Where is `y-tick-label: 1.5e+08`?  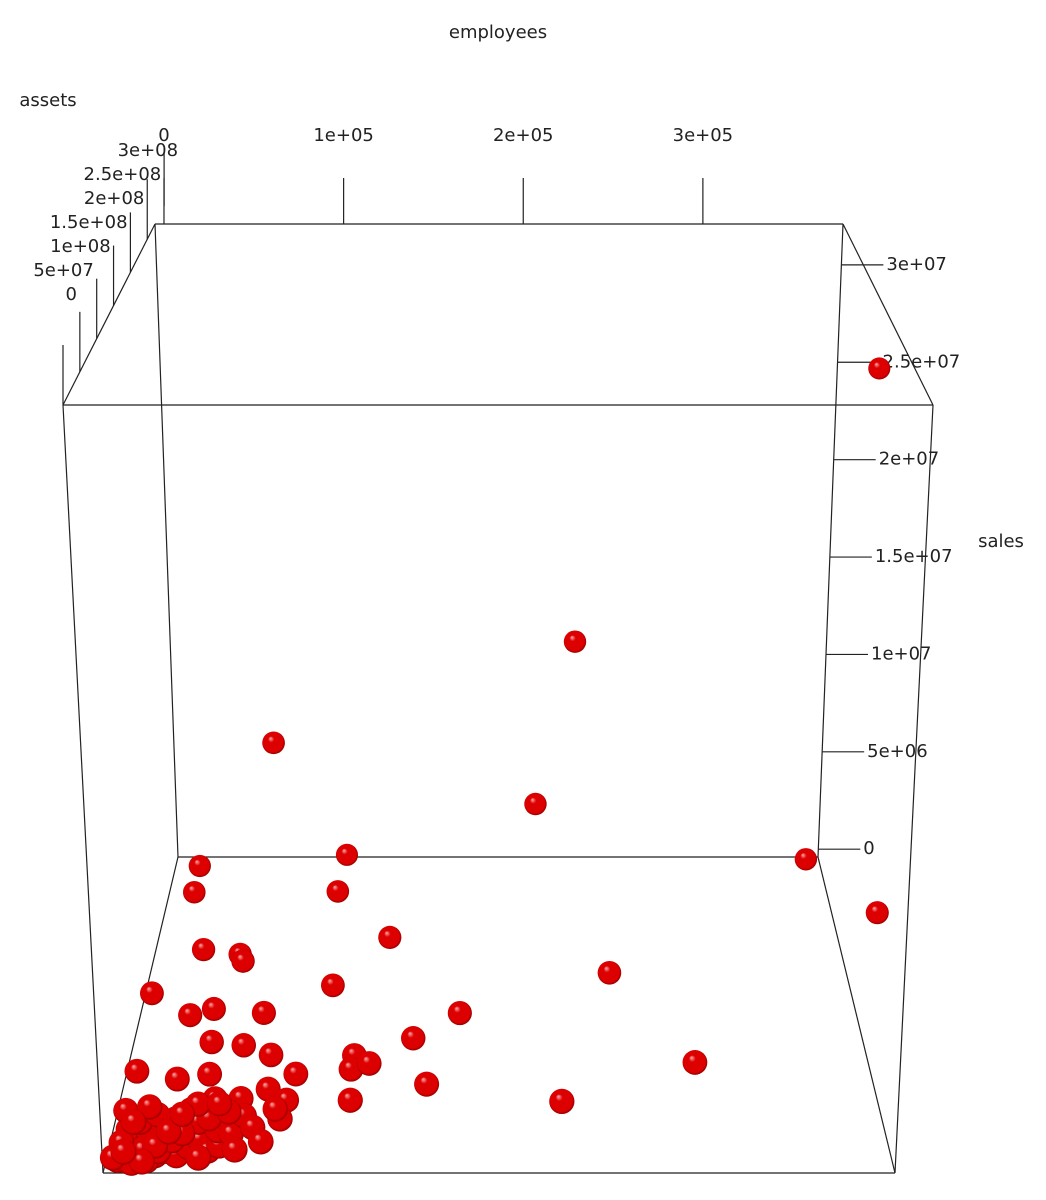 y-tick-label: 1.5e+08 is located at coordinates (89, 222).